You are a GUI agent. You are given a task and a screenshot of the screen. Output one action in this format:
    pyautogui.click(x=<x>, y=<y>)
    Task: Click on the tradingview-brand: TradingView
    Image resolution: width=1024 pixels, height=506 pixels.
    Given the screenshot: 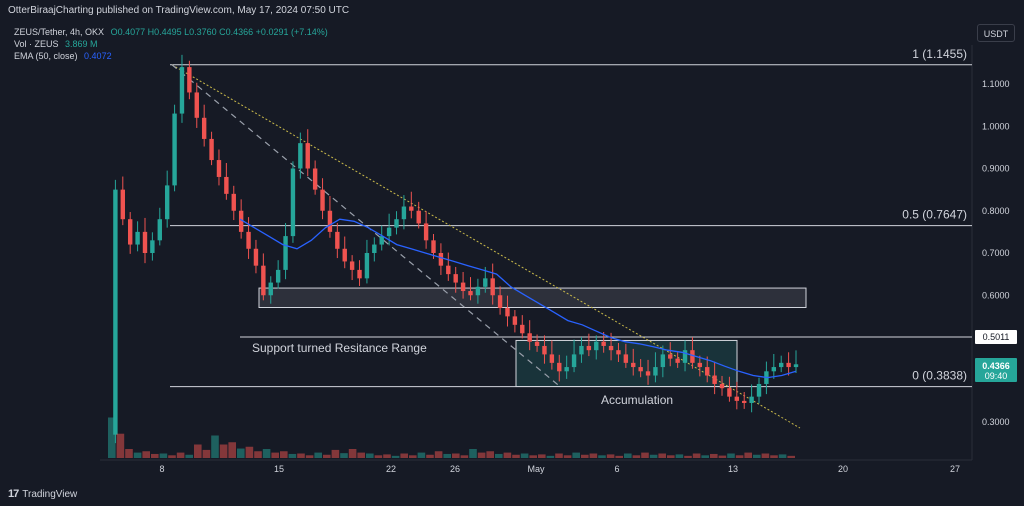 What is the action you would take?
    pyautogui.click(x=50, y=494)
    